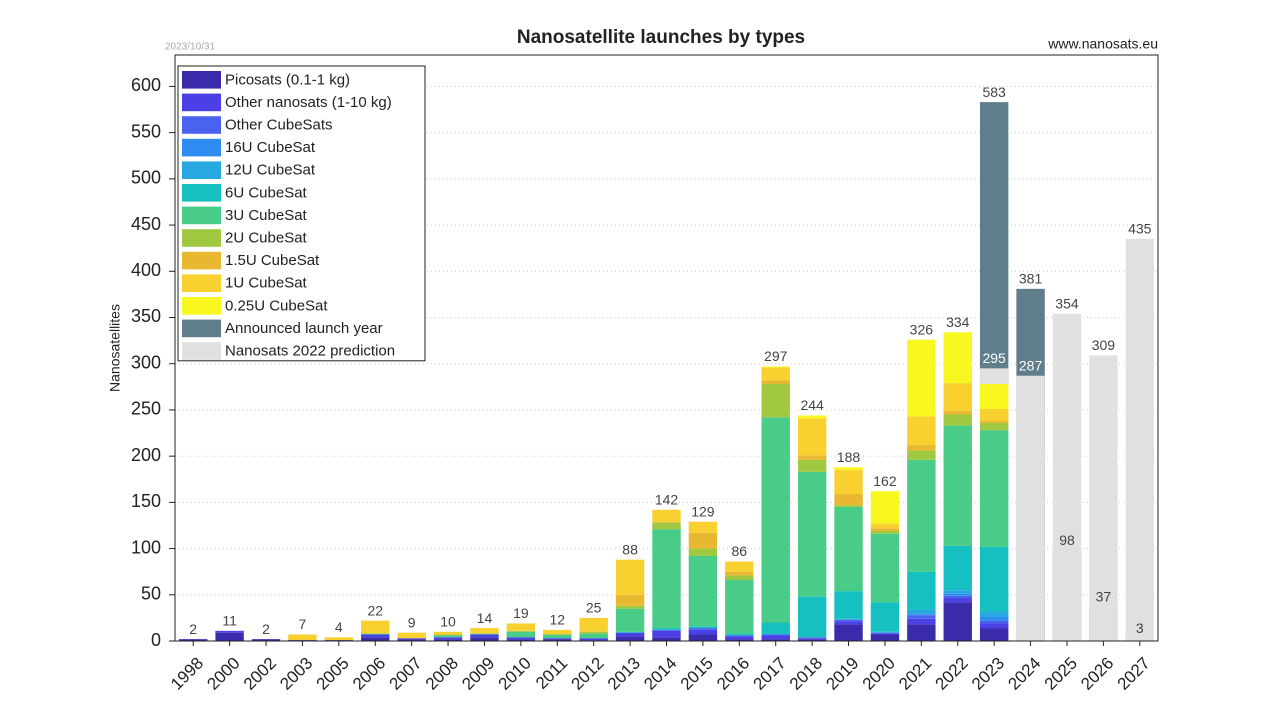 The width and height of the screenshot is (1280, 725). What do you see at coordinates (266, 192) in the screenshot?
I see `legend-label: 6U CubeSat` at bounding box center [266, 192].